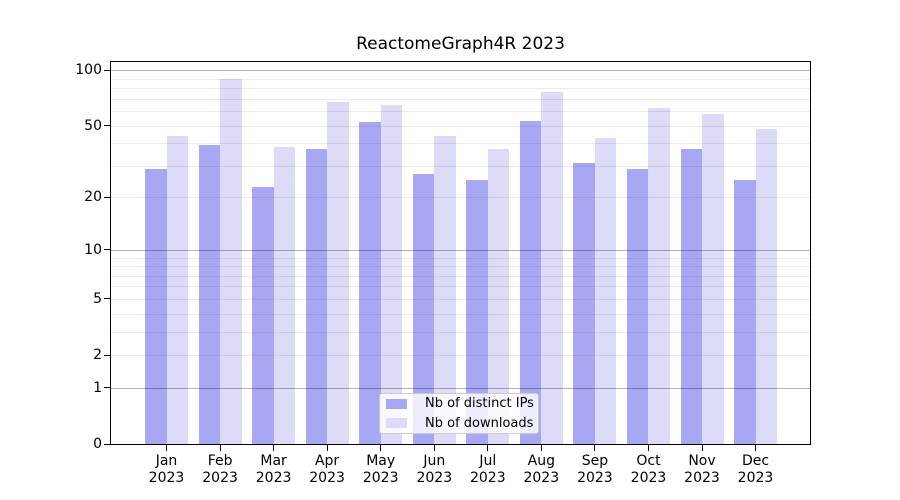  Describe the element at coordinates (479, 423) in the screenshot. I see `legend-label-downloads: Nb of downloads` at that location.